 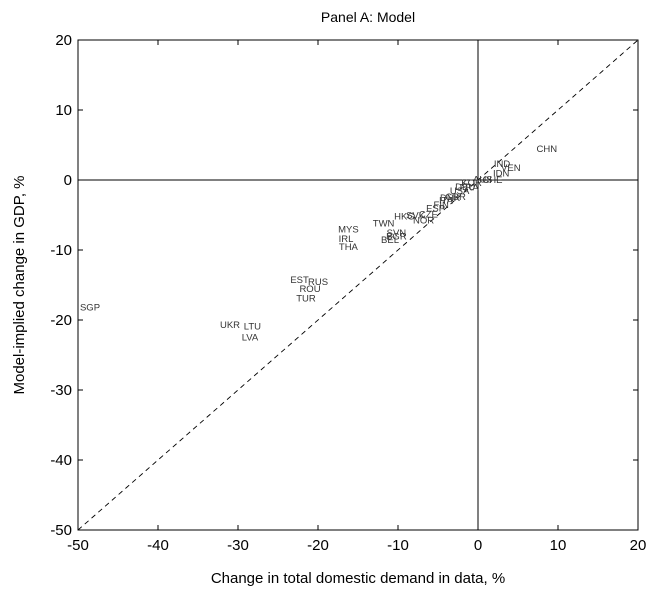 I want to click on point-label-usa: USA, so click(x=460, y=191).